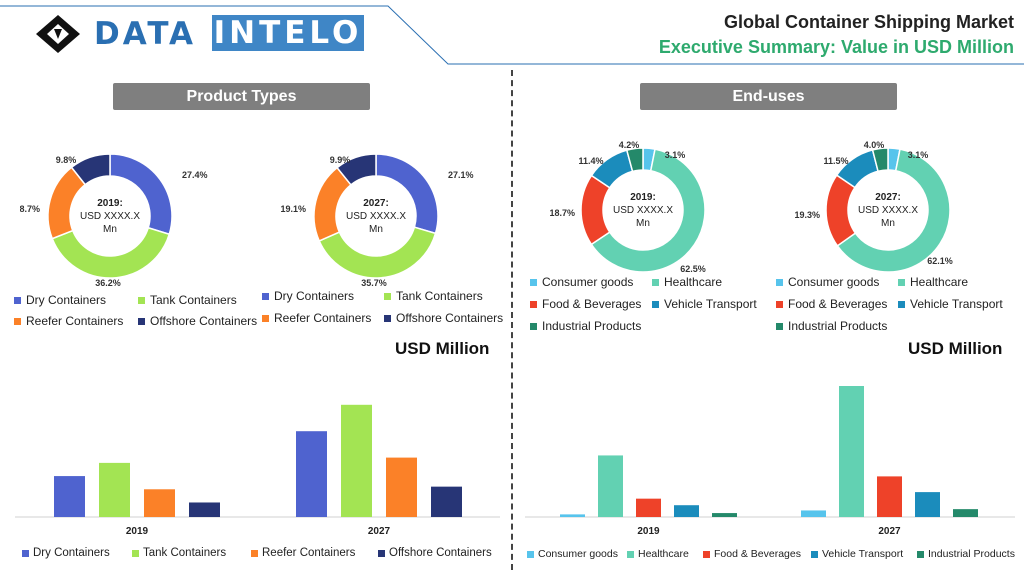  I want to click on x-tick-label-2019: 2019, so click(137, 531).